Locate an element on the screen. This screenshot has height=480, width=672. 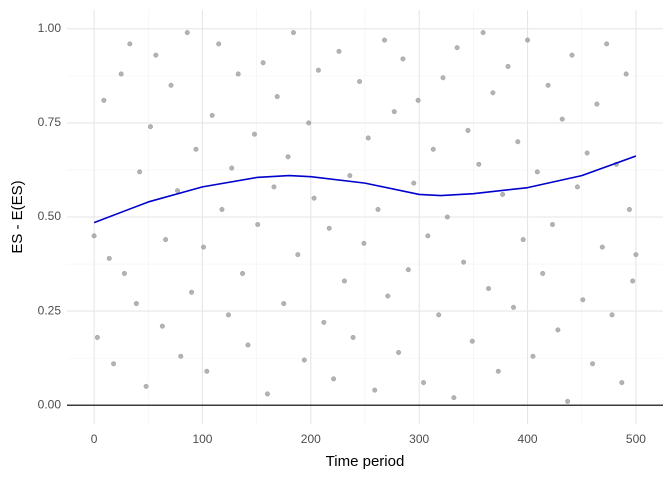
x-tick-label: 200 is located at coordinates (311, 439).